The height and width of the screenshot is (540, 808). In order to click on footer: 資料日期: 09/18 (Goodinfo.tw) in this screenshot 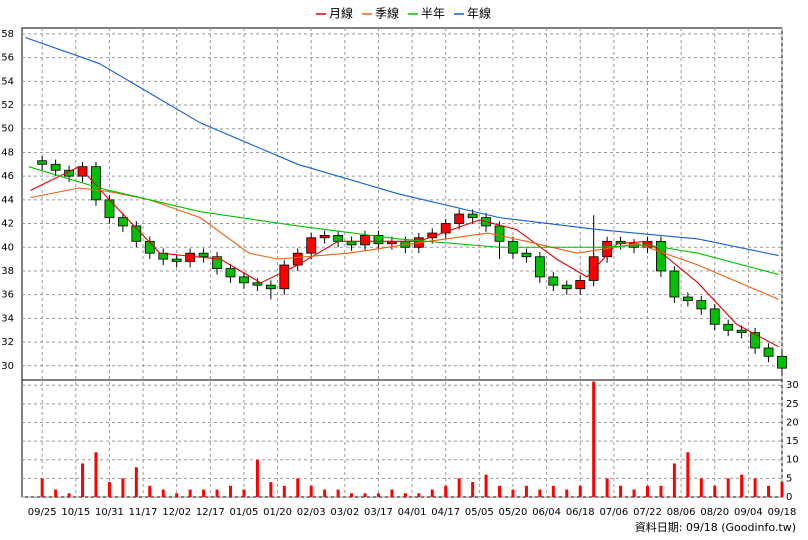, I will do `click(715, 527)`.